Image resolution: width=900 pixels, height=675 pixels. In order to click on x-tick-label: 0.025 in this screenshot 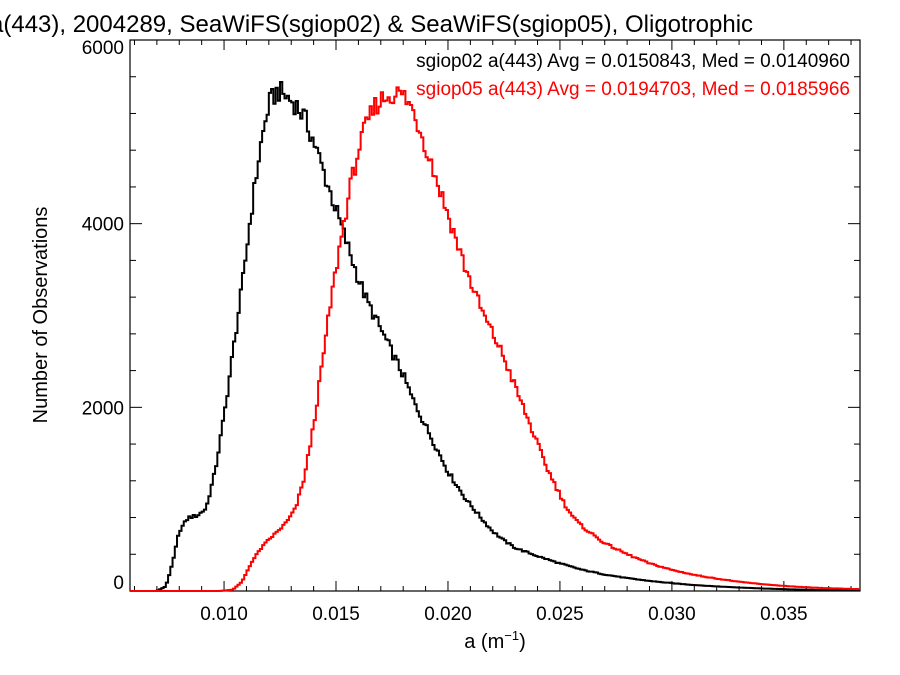, I will do `click(560, 614)`.